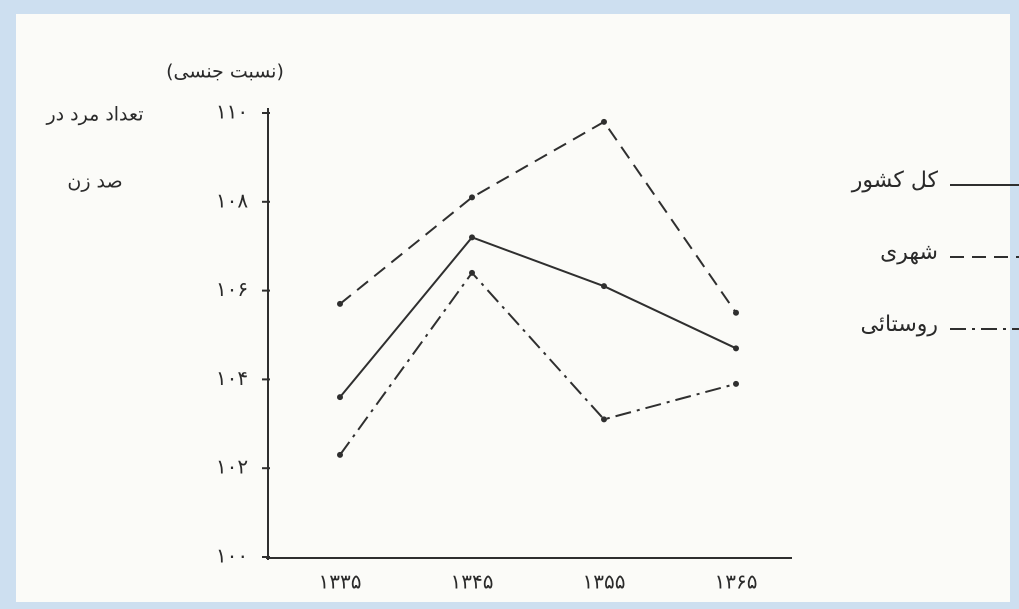  I want to click on x-tick-label: ۱۳۳۵, so click(340, 582).